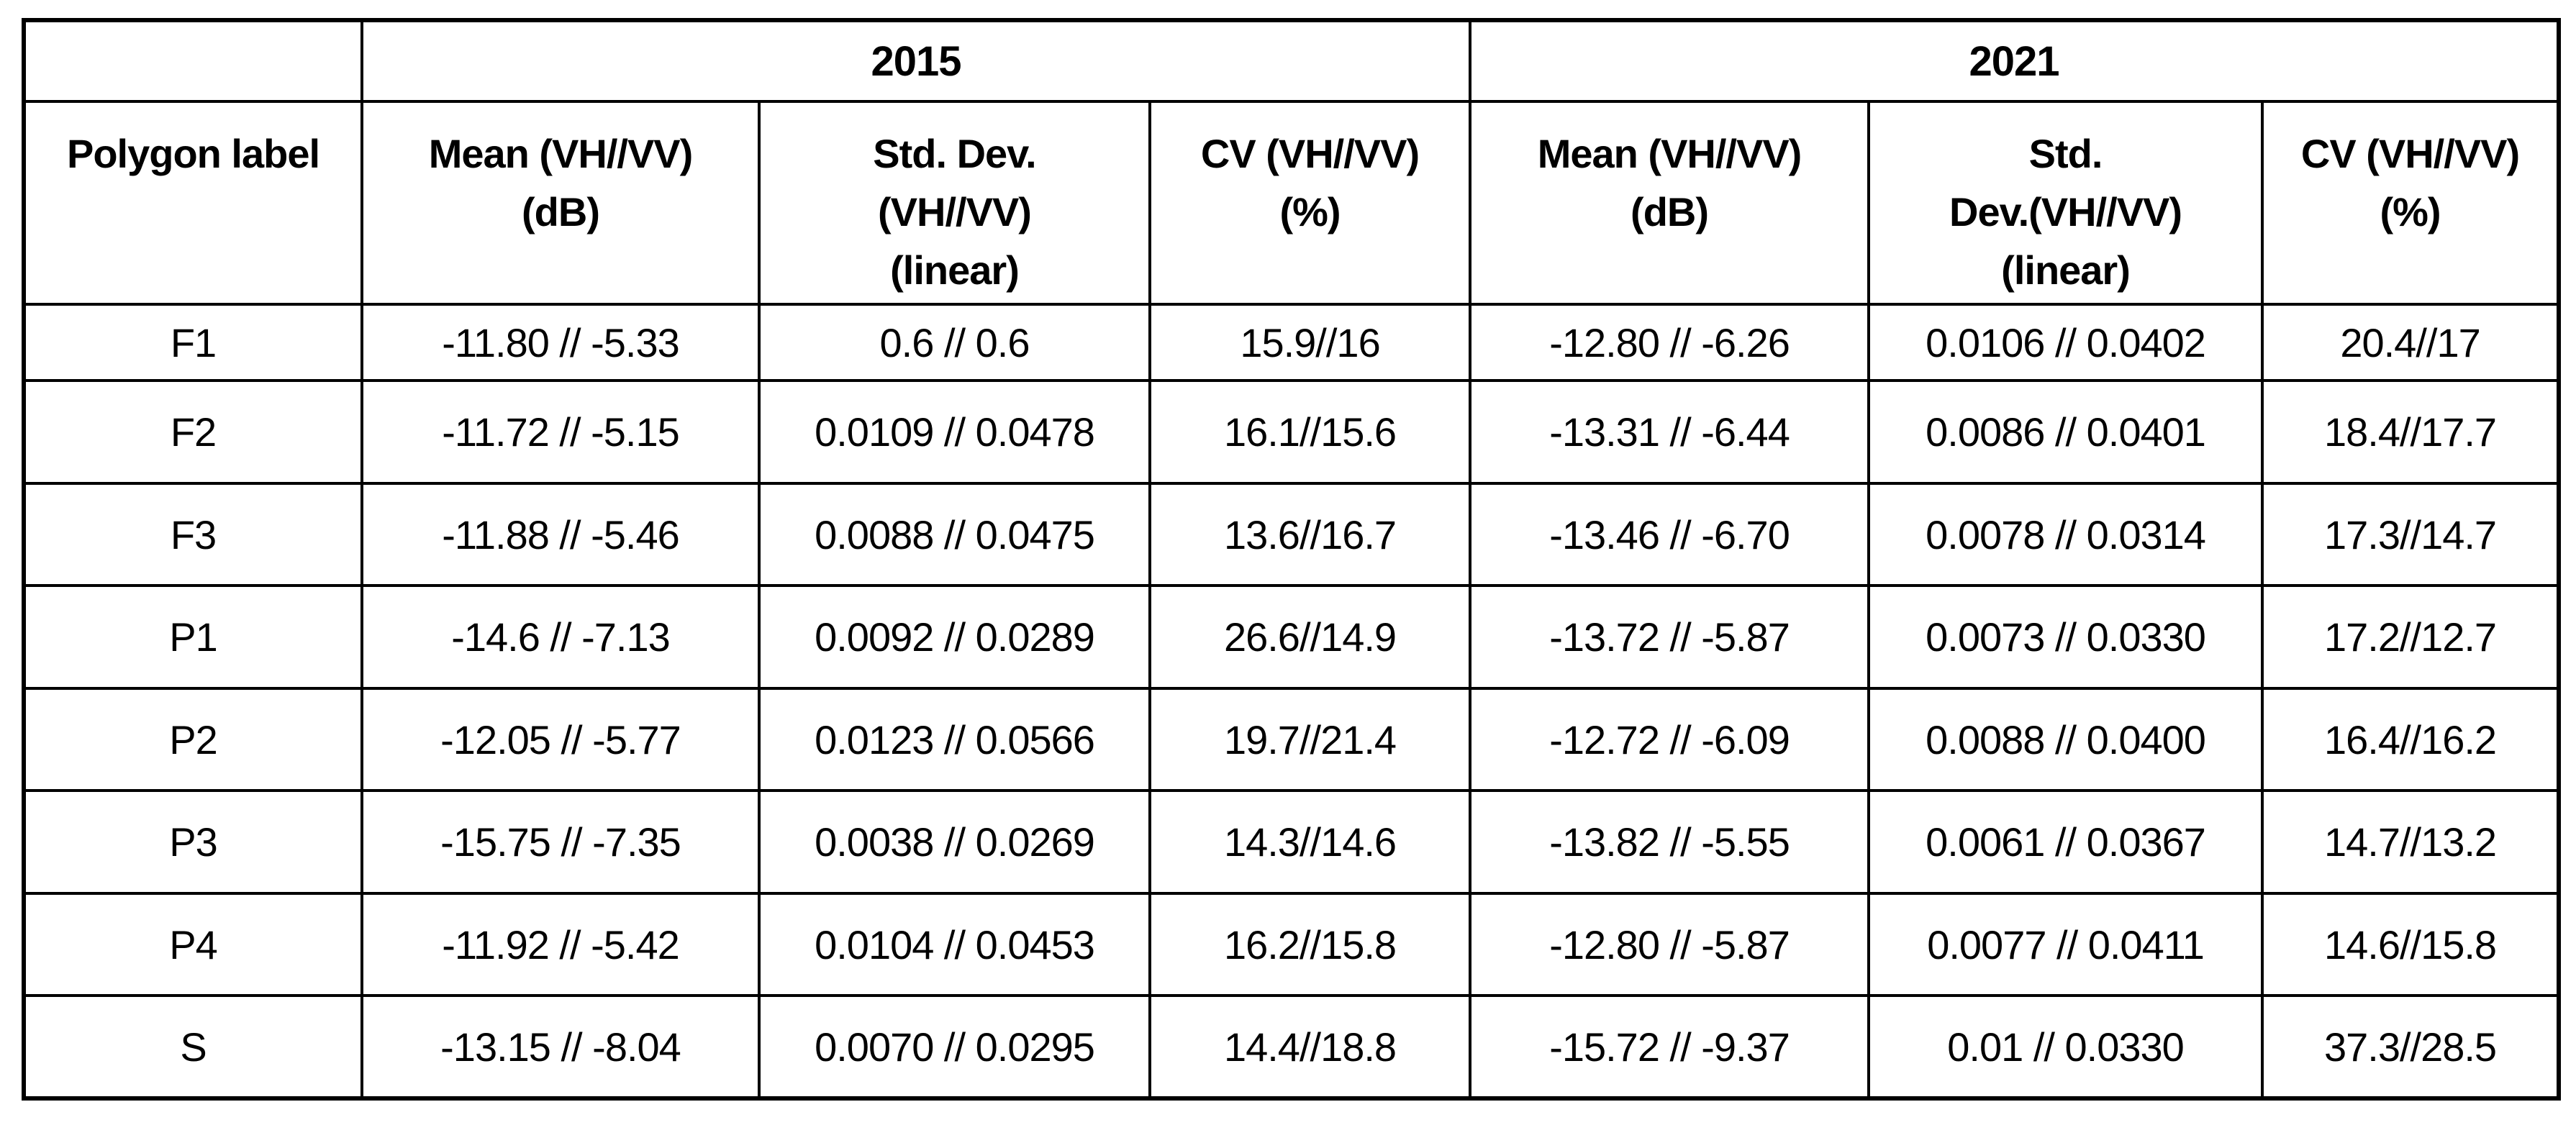  I want to click on value-cell: 0.0061 // 0.0367, so click(2065, 842).